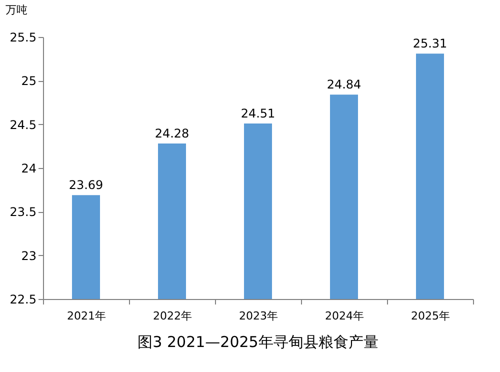 This screenshot has width=500, height=372. What do you see at coordinates (172, 316) in the screenshot?
I see `x-tick-label: 2022年` at bounding box center [172, 316].